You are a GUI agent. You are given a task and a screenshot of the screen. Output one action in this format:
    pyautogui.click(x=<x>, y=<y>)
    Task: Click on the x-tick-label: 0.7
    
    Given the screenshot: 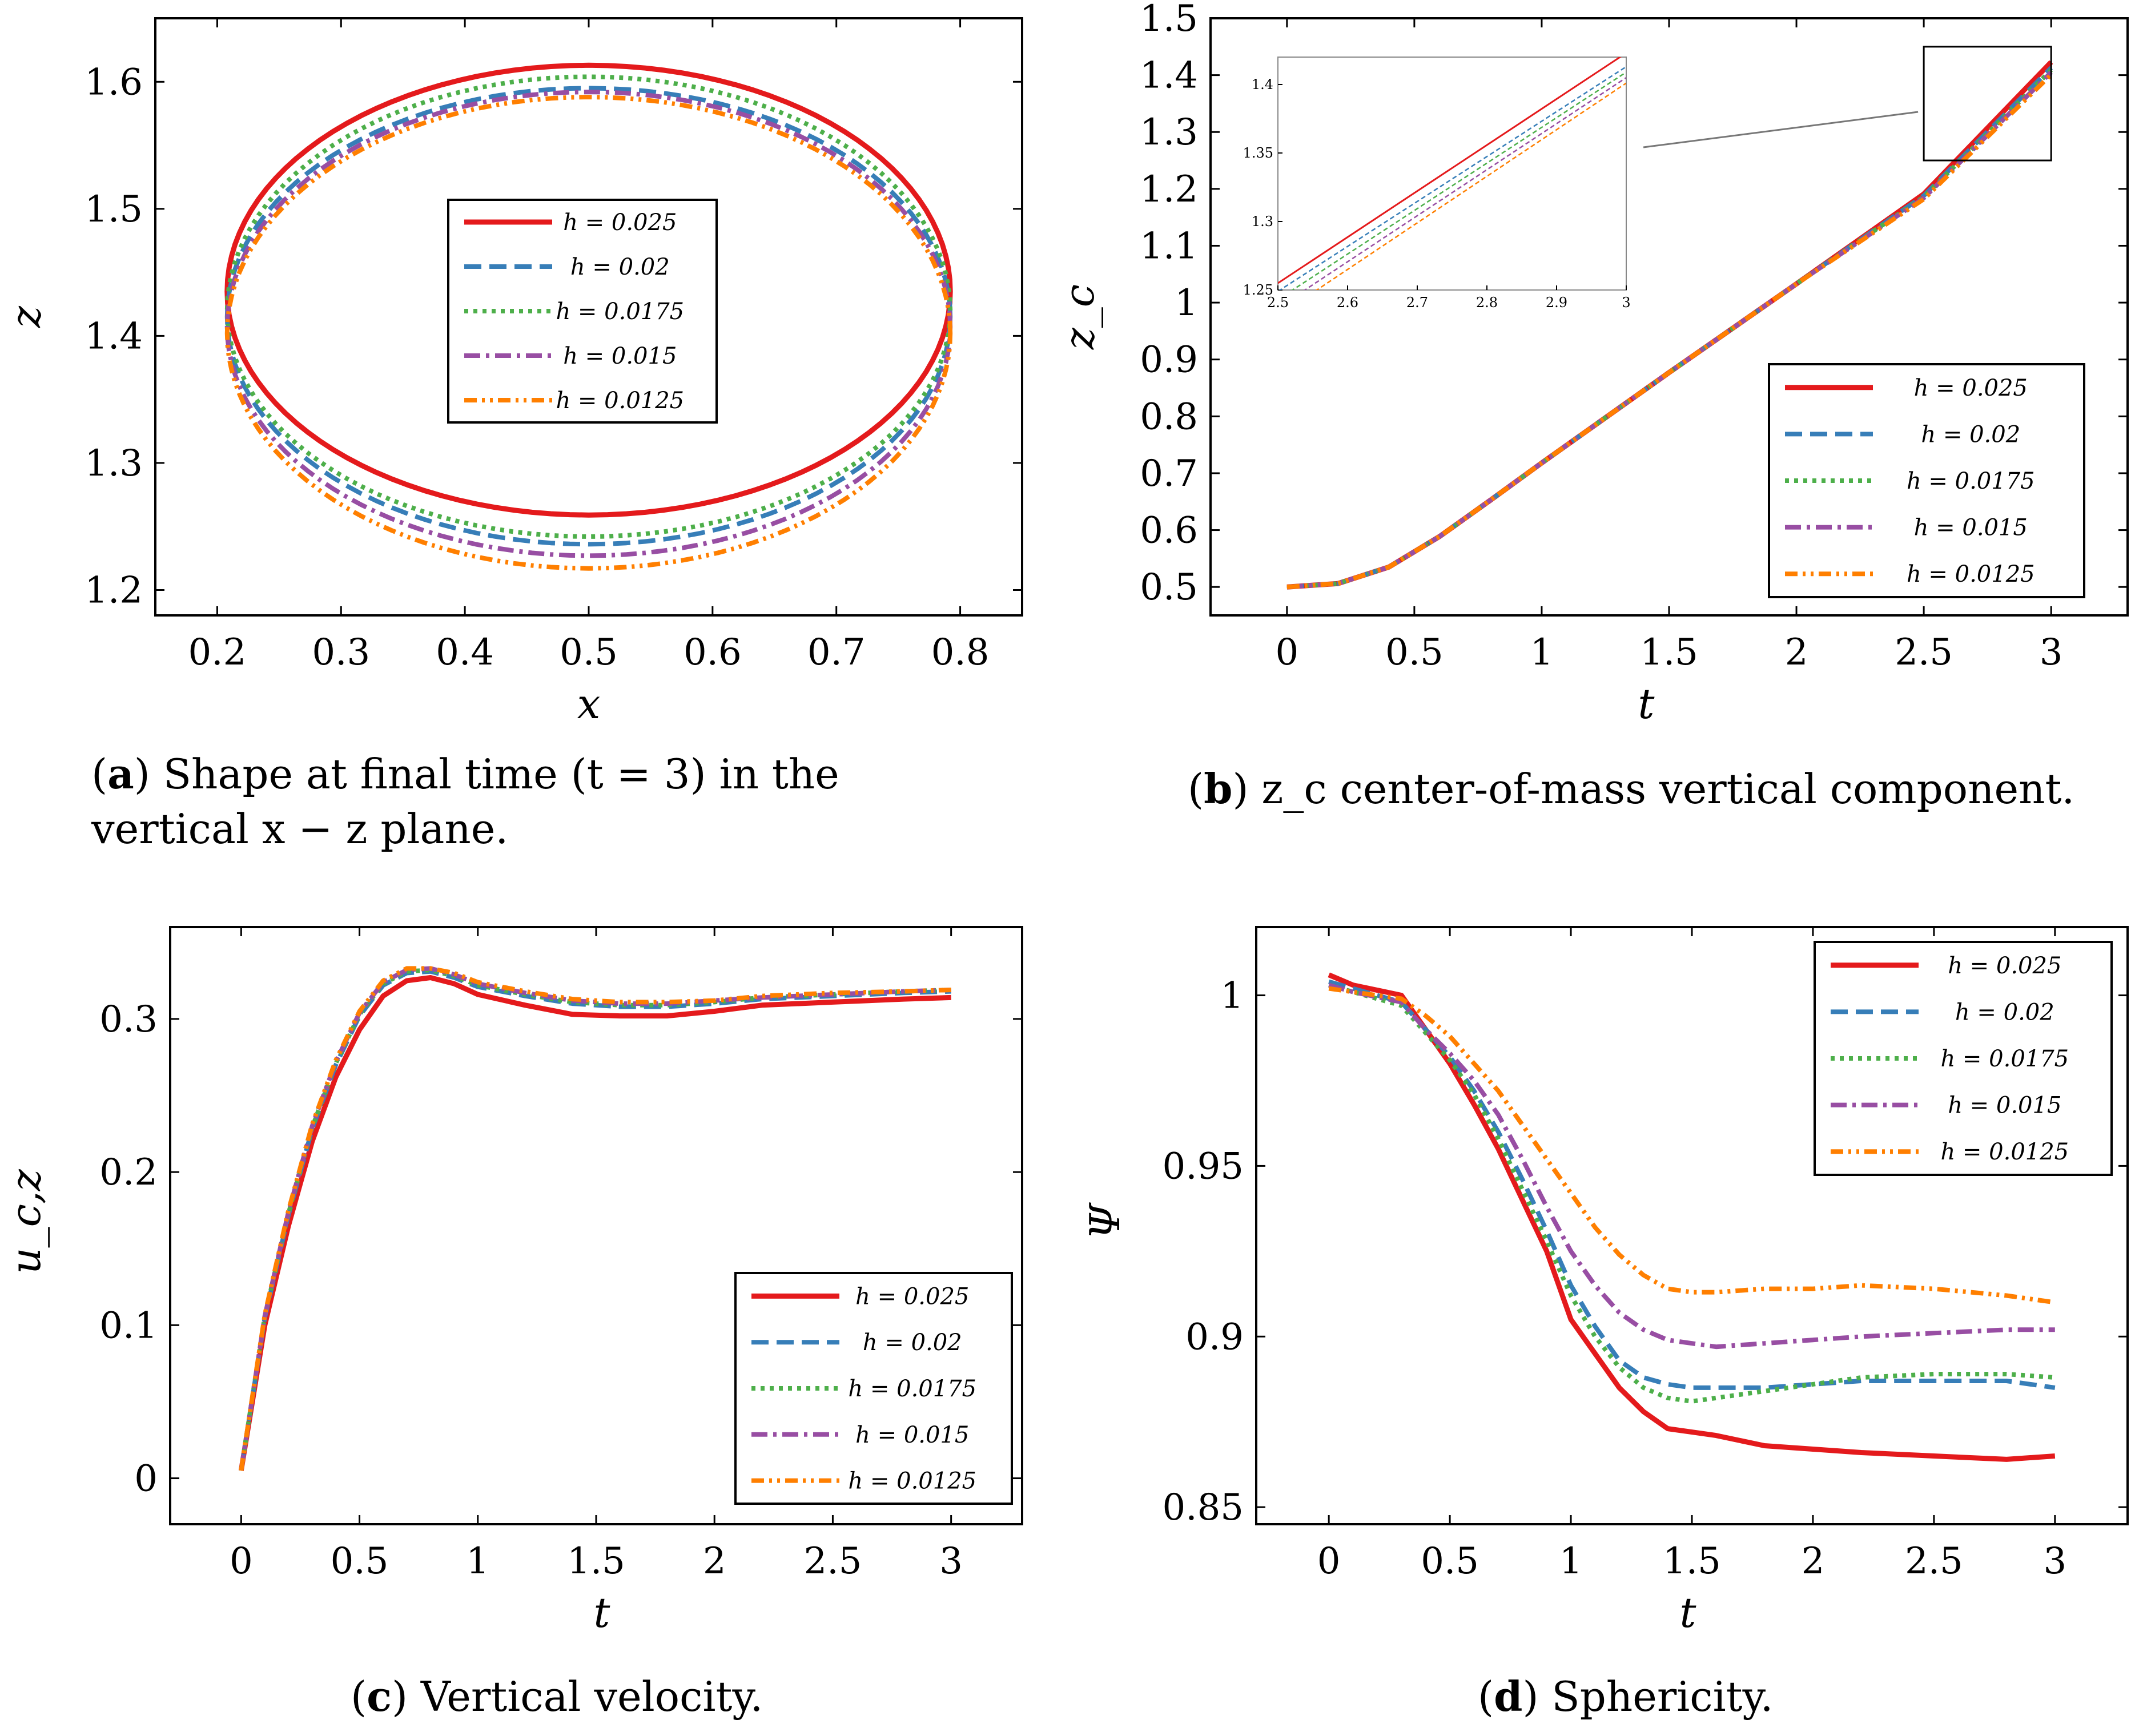 What is the action you would take?
    pyautogui.click(x=836, y=652)
    